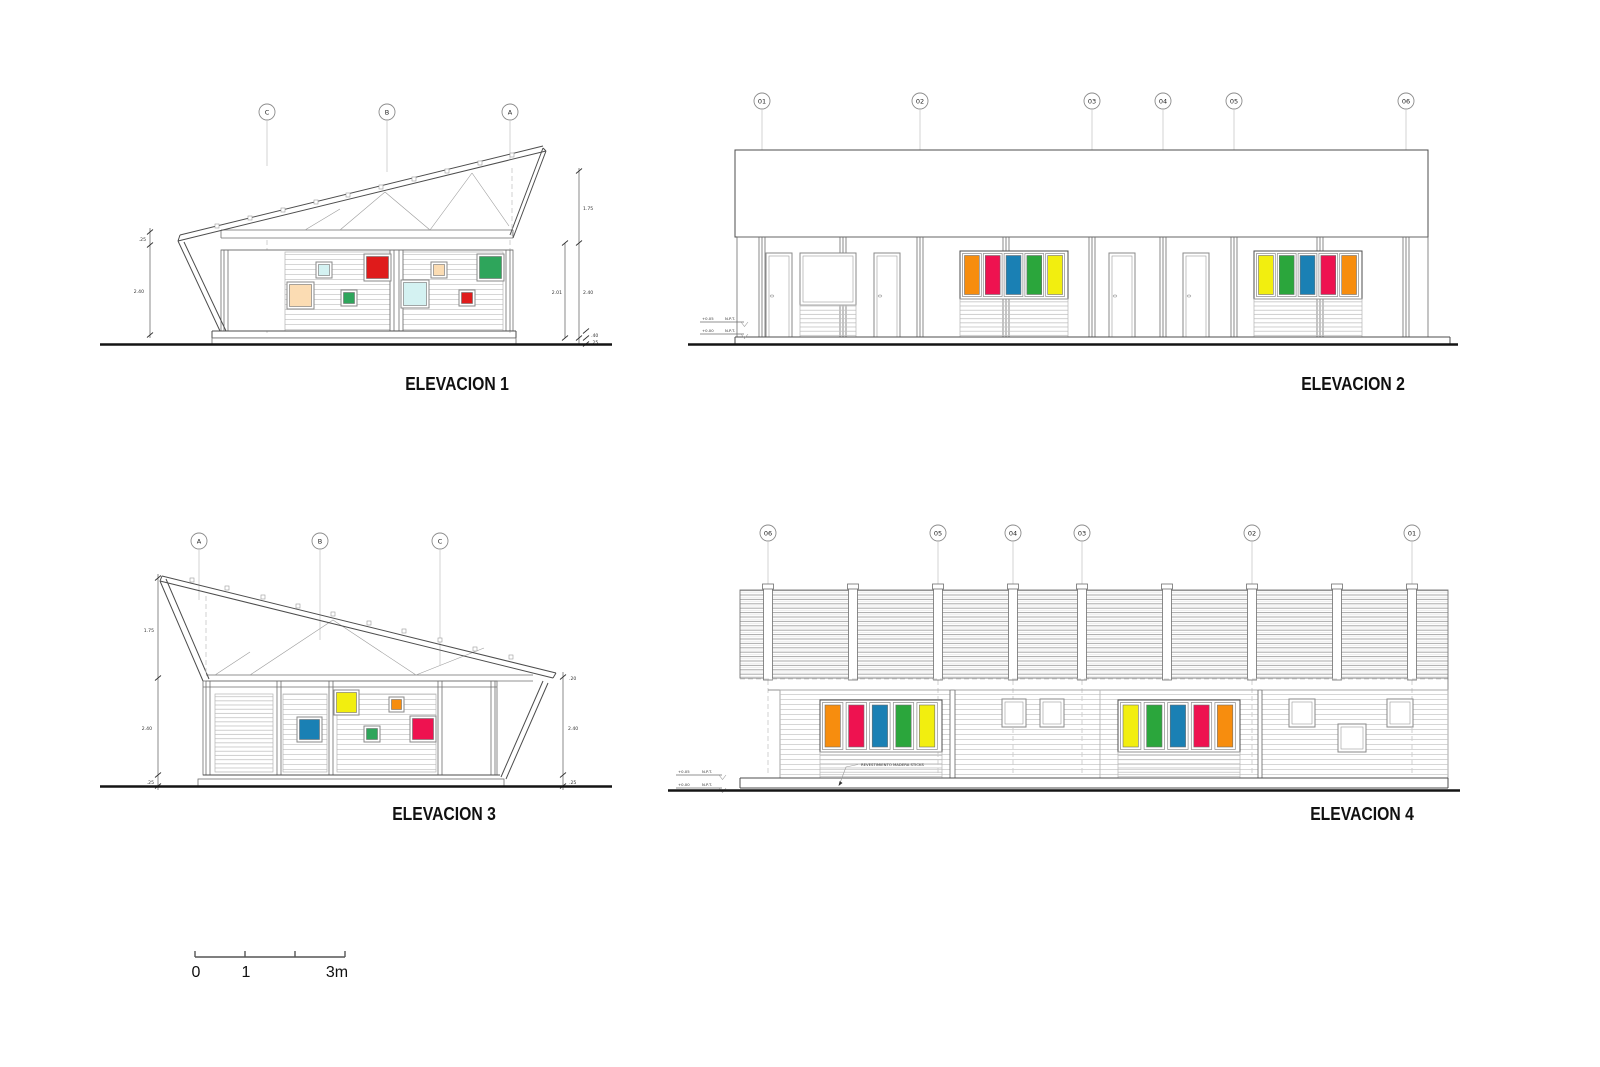 This screenshot has height=1067, width=1600. Describe the element at coordinates (423, 729) in the screenshot. I see `window-pink-large` at that location.